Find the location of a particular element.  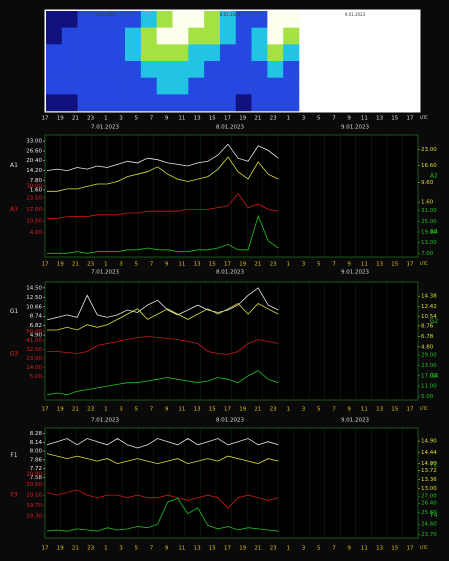

tick-label: 10.50 is located at coordinates (34, 222).